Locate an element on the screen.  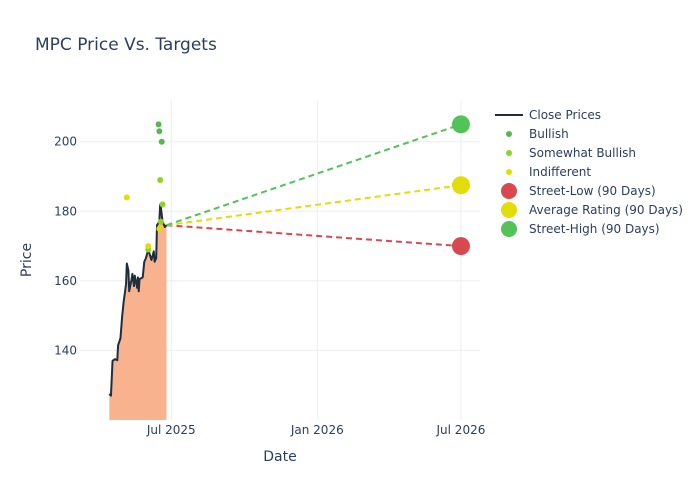
chart-title: MPC Price Vs. Targets is located at coordinates (126, 45).